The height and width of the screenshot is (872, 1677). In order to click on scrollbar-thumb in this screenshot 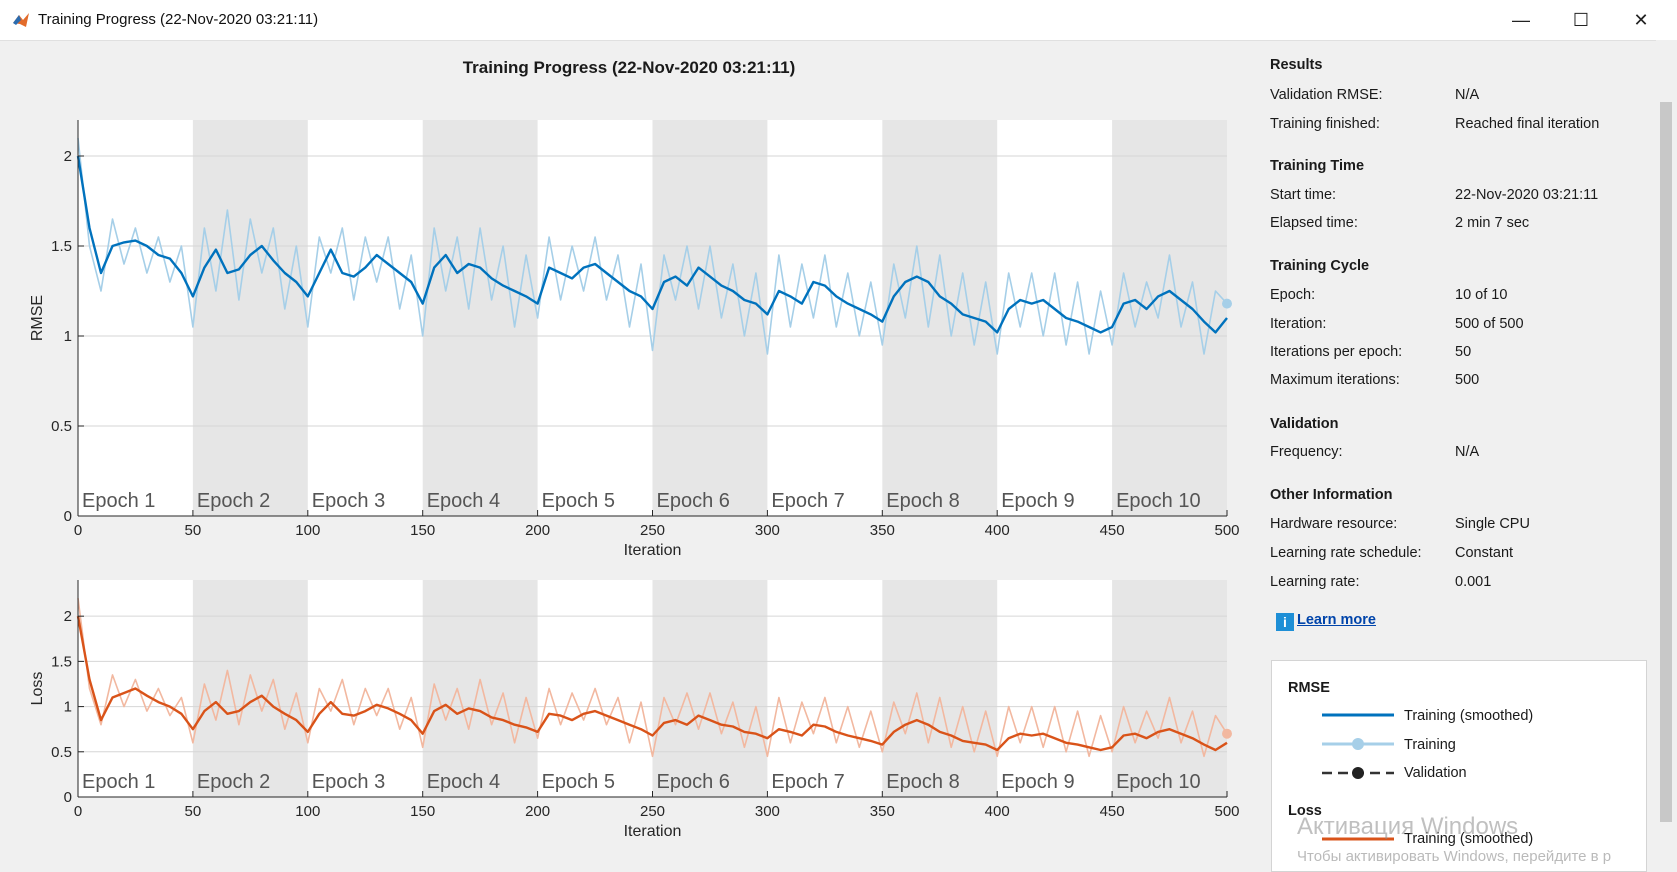, I will do `click(1666, 462)`.